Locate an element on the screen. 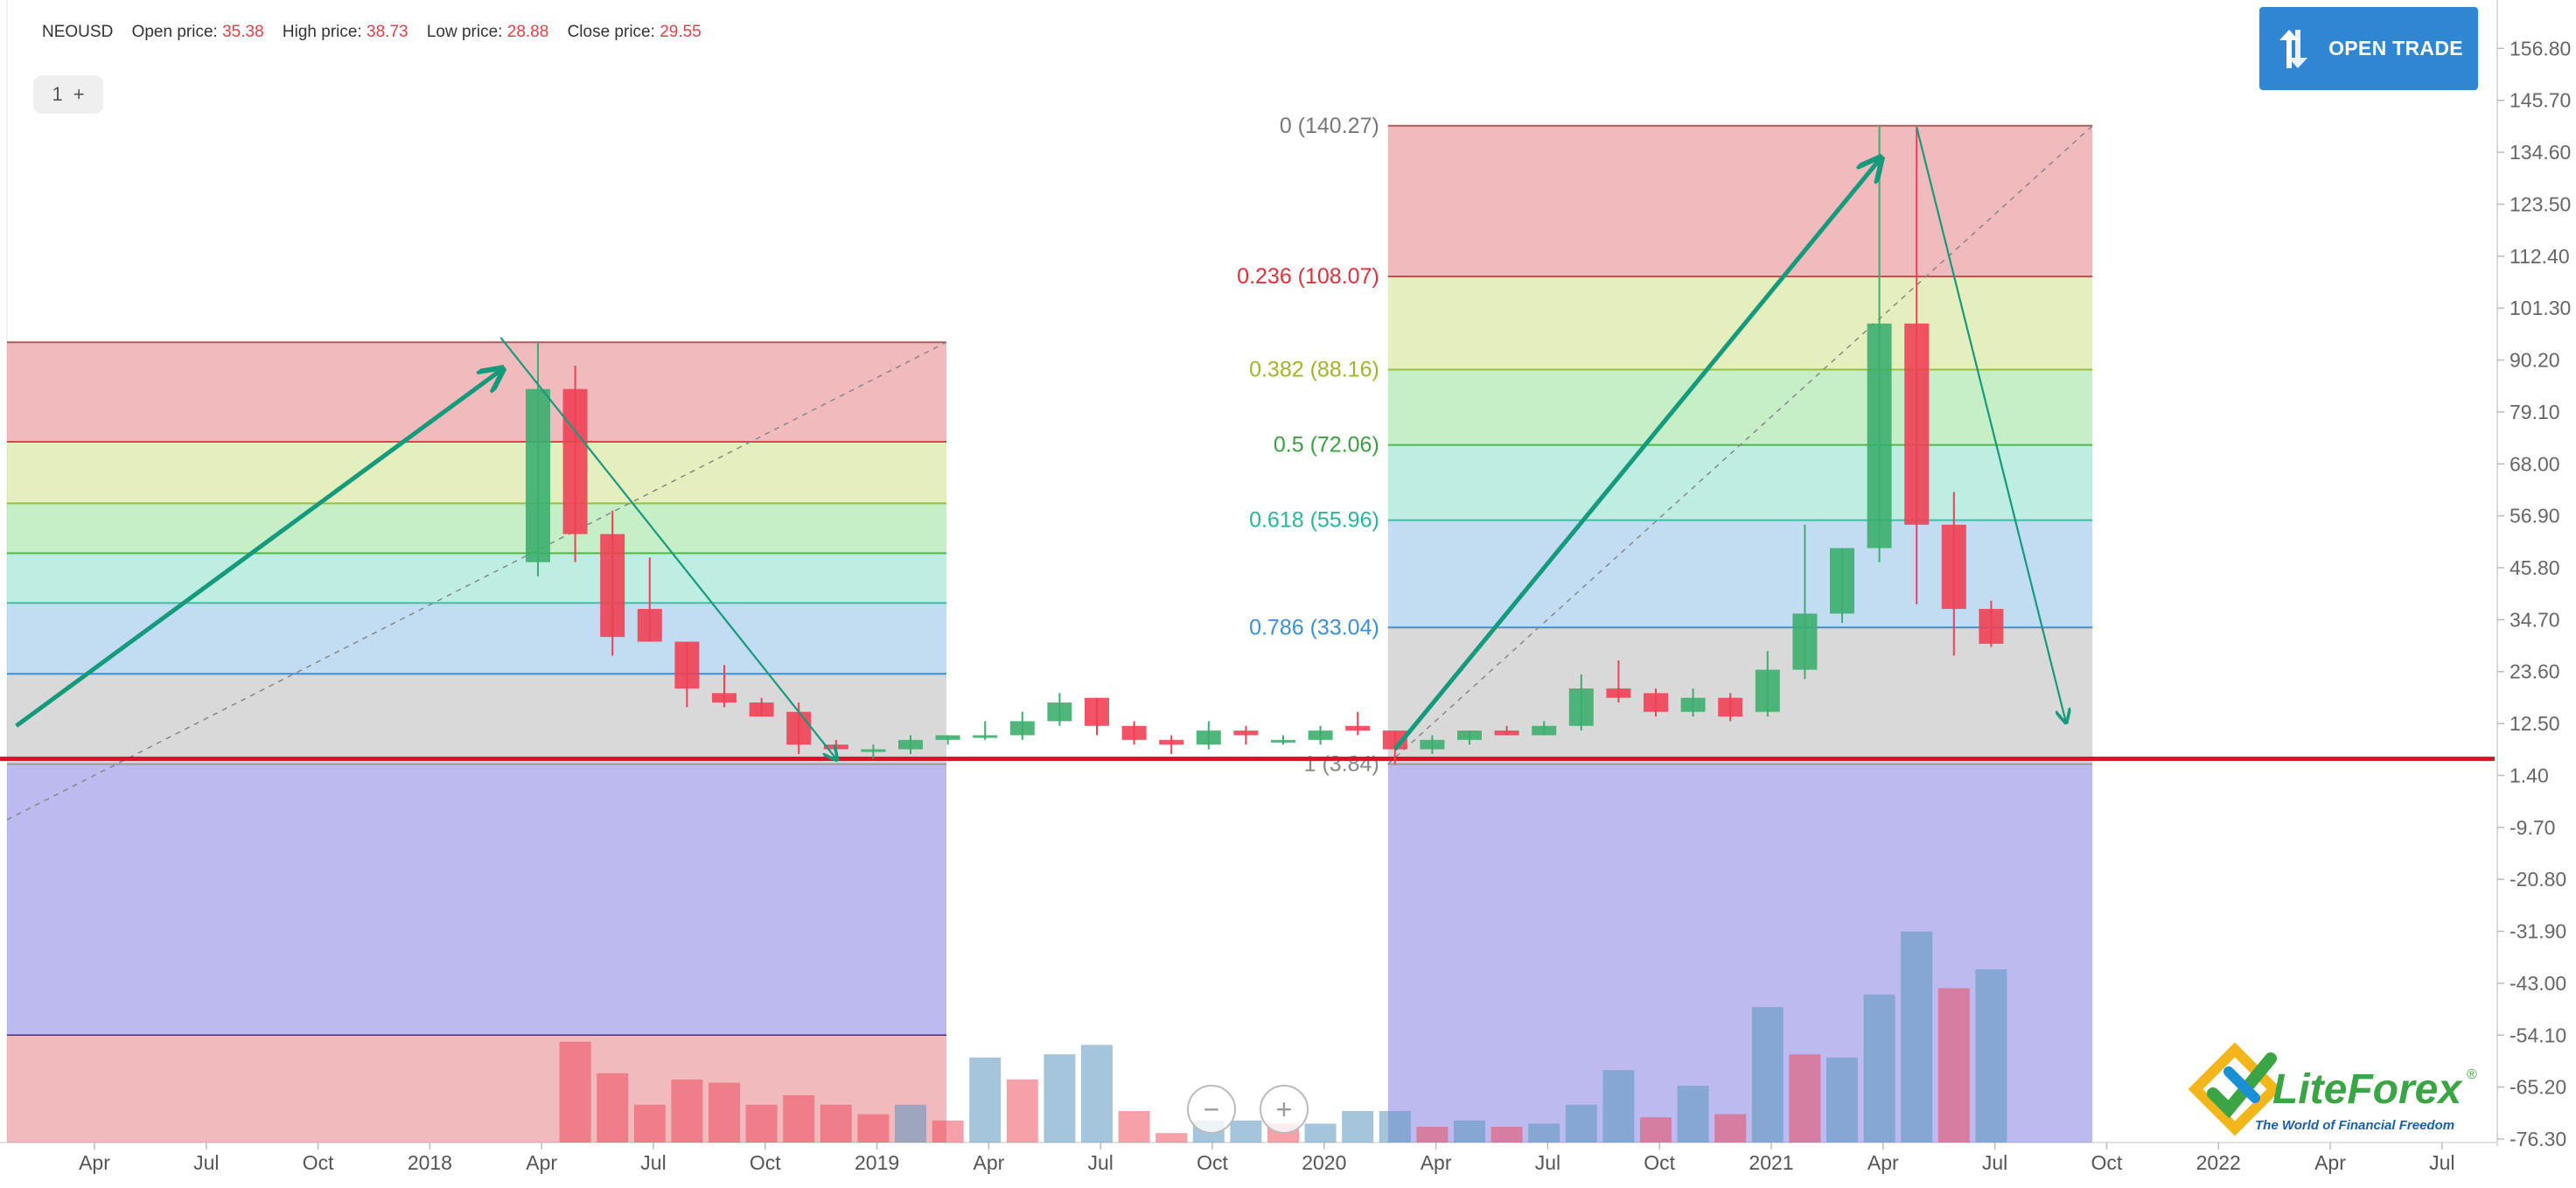  zoom-out-button: − is located at coordinates (1211, 1109).